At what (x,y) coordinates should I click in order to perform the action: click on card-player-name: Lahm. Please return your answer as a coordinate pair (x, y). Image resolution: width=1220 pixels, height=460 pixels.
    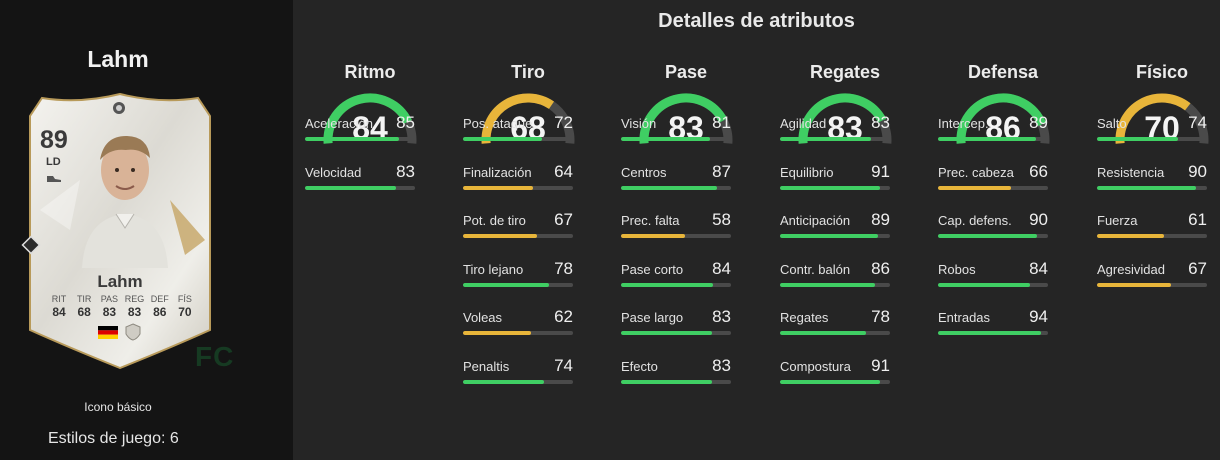
    Looking at the image, I should click on (120, 281).